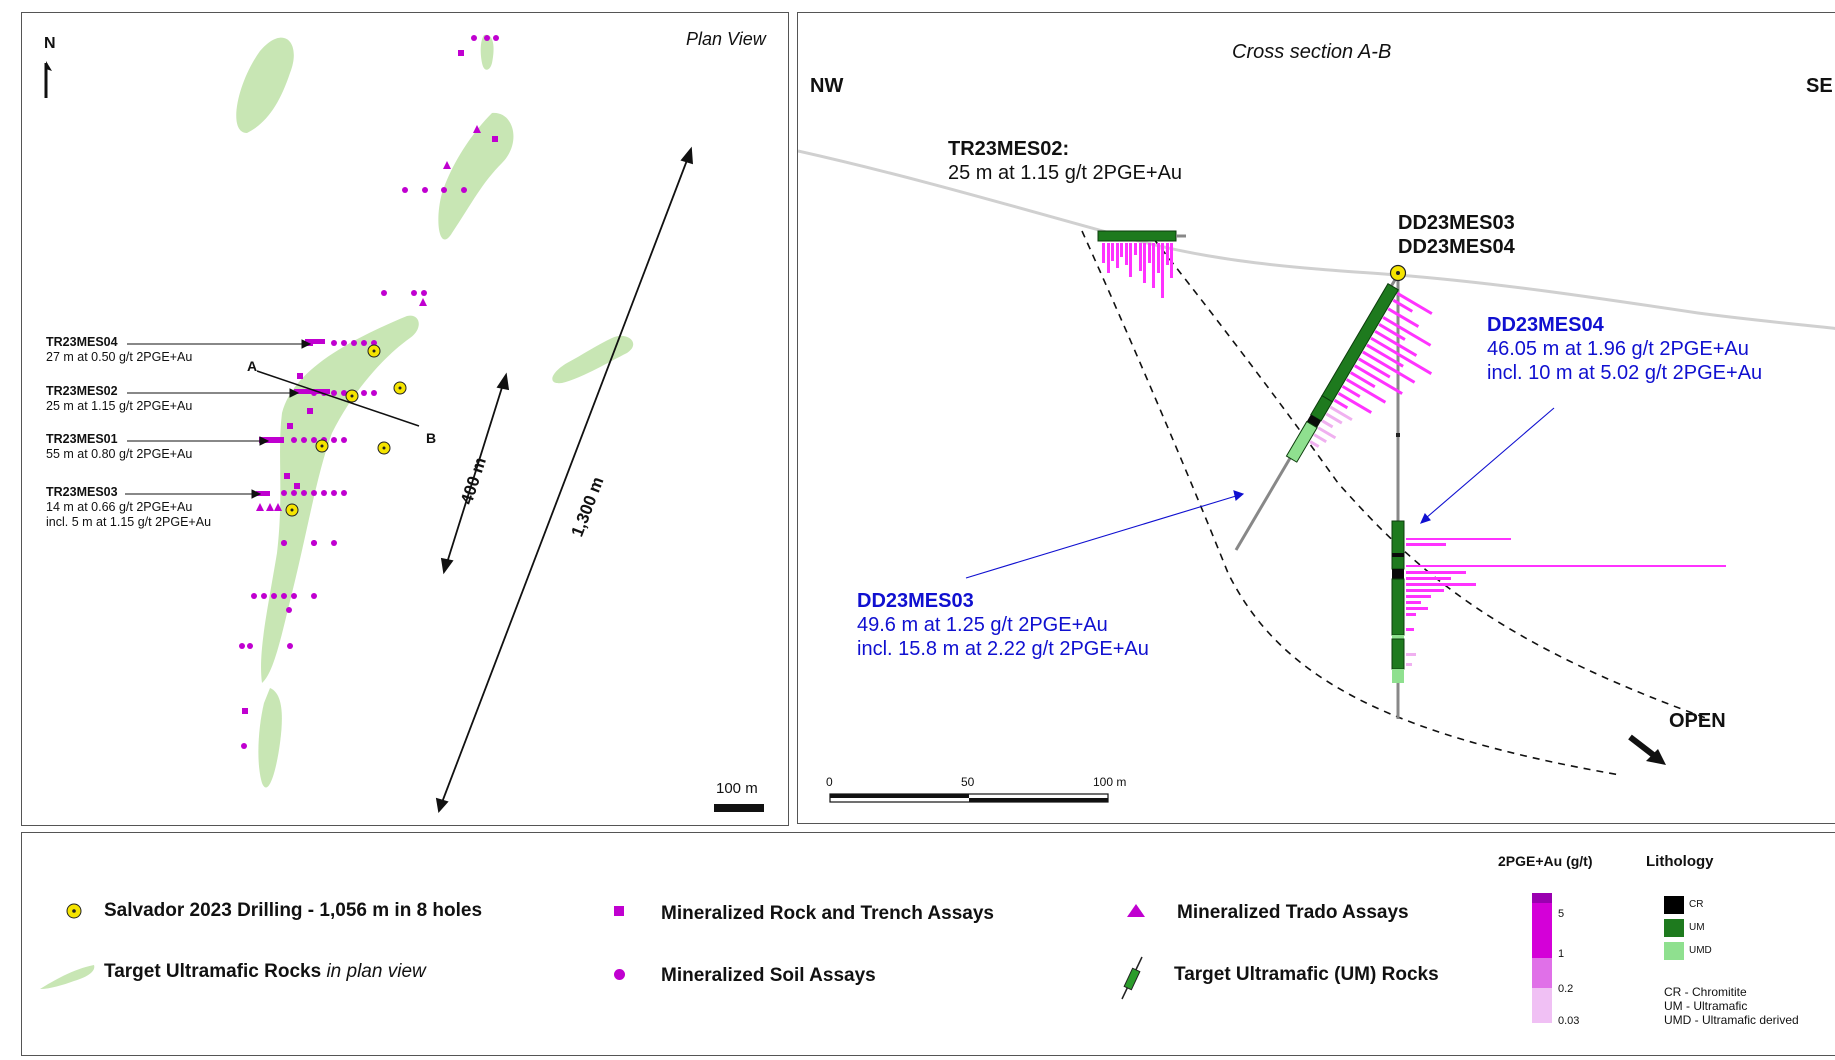  Describe the element at coordinates (982, 625) in the screenshot. I see `dd23mes03-result: 49.6 m at 1.25 g/t 2PGE+Au` at that location.